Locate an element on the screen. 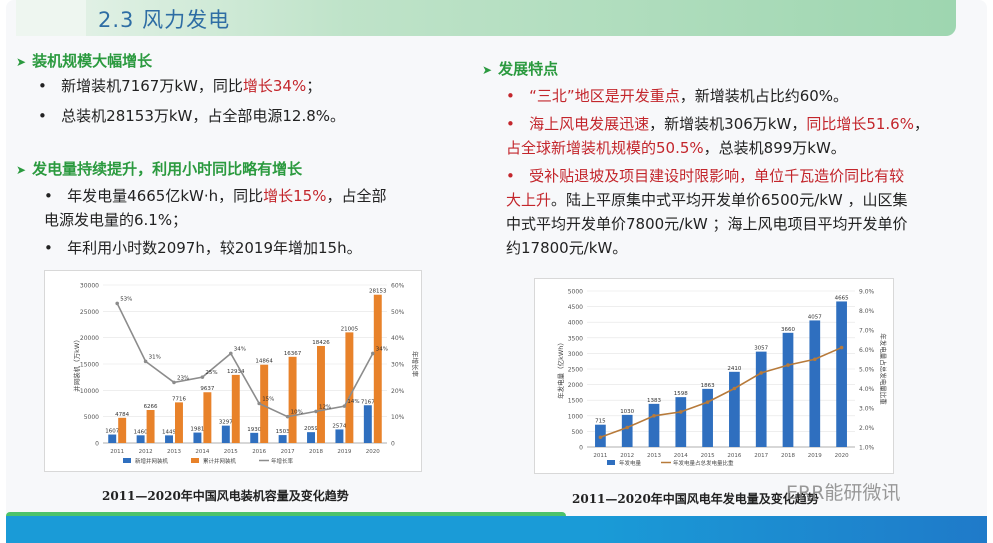 Image resolution: width=993 pixels, height=543 pixels. line-label: 25% is located at coordinates (211, 373).